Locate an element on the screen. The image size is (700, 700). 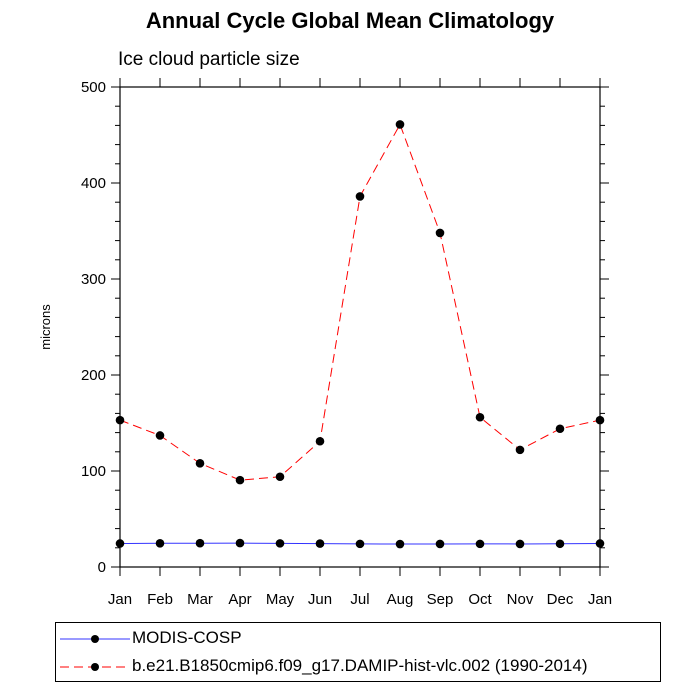
x-tick-label: Nov is located at coordinates (520, 599).